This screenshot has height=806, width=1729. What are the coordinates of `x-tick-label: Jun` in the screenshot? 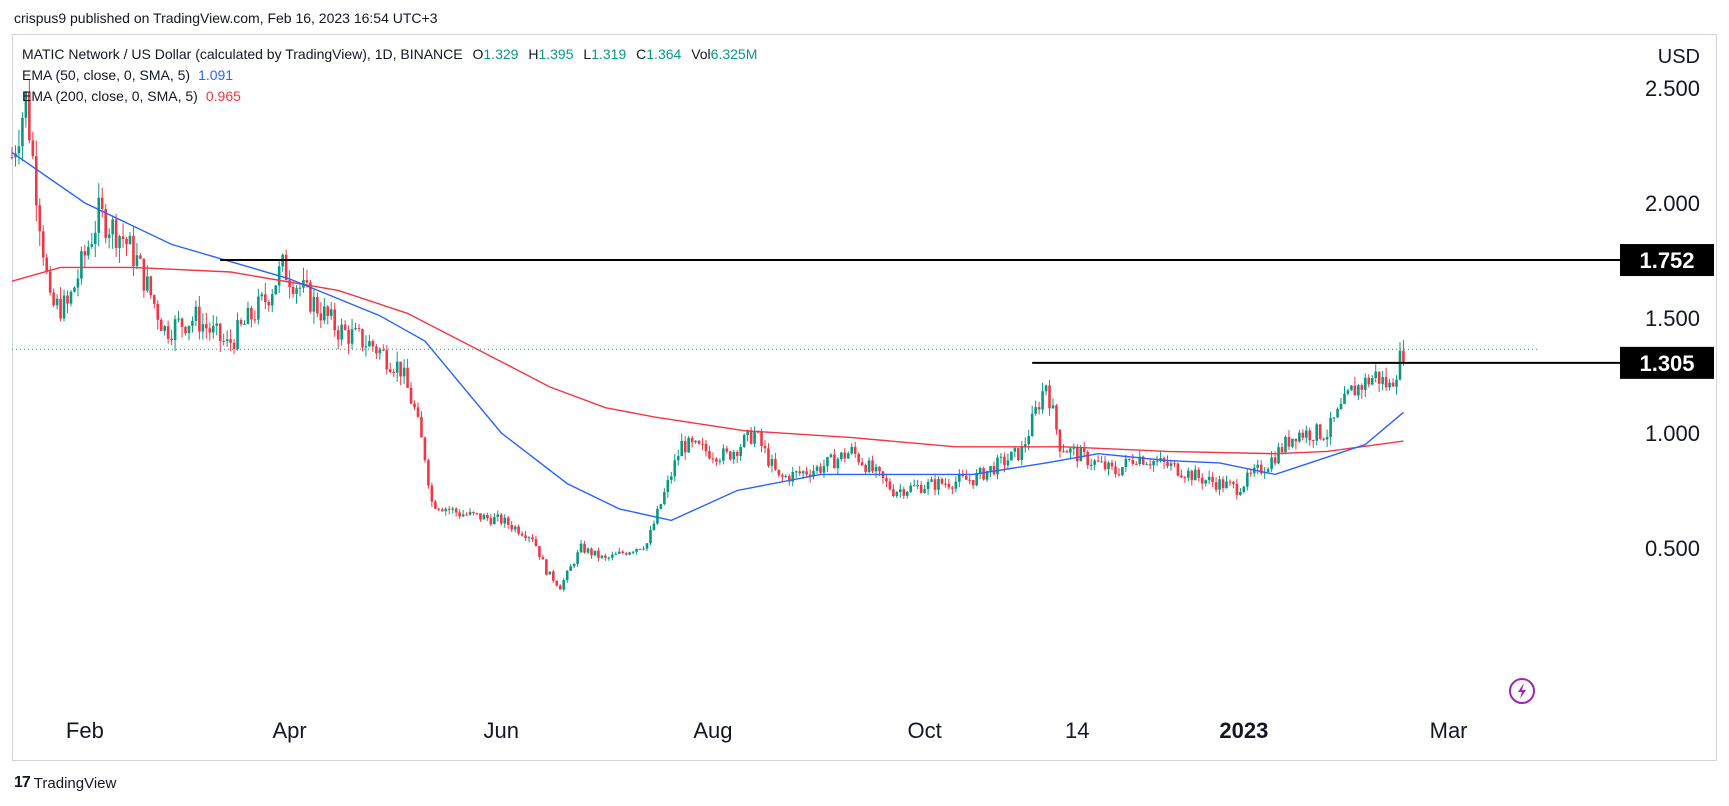 It's located at (501, 730).